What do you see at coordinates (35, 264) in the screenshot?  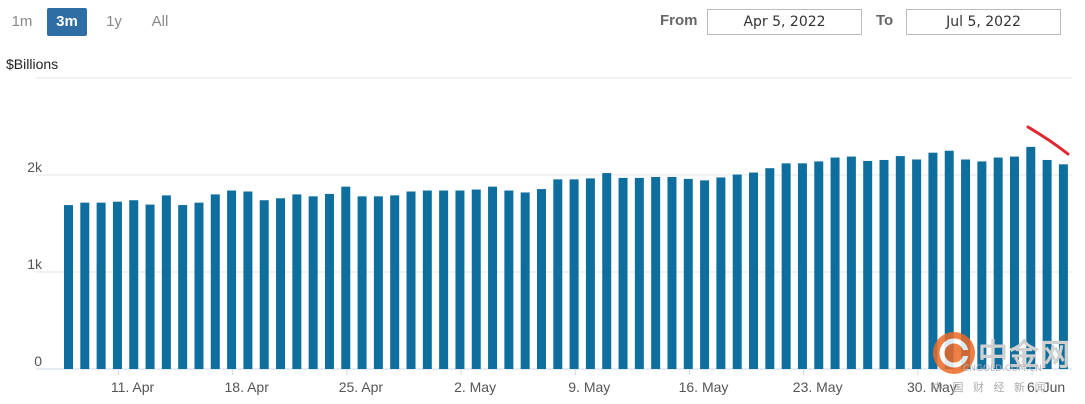 I see `y-tick-label: 1k` at bounding box center [35, 264].